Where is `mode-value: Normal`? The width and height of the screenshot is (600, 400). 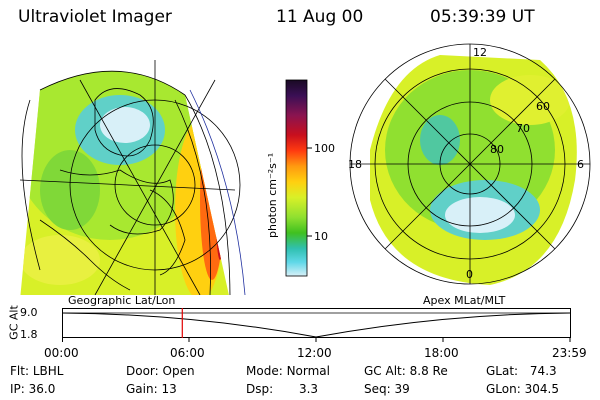
mode-value: Normal is located at coordinates (308, 371).